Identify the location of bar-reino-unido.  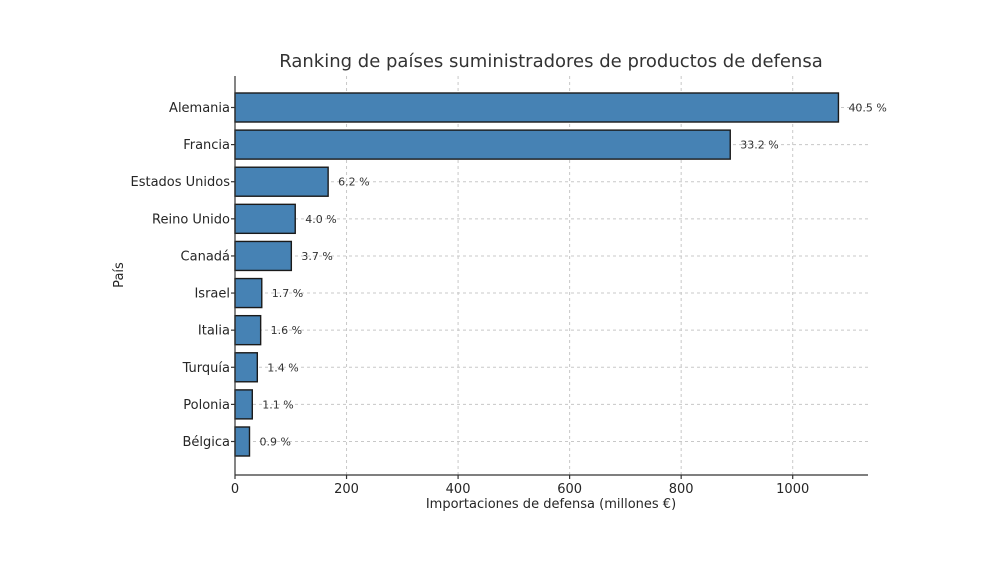
(265, 219).